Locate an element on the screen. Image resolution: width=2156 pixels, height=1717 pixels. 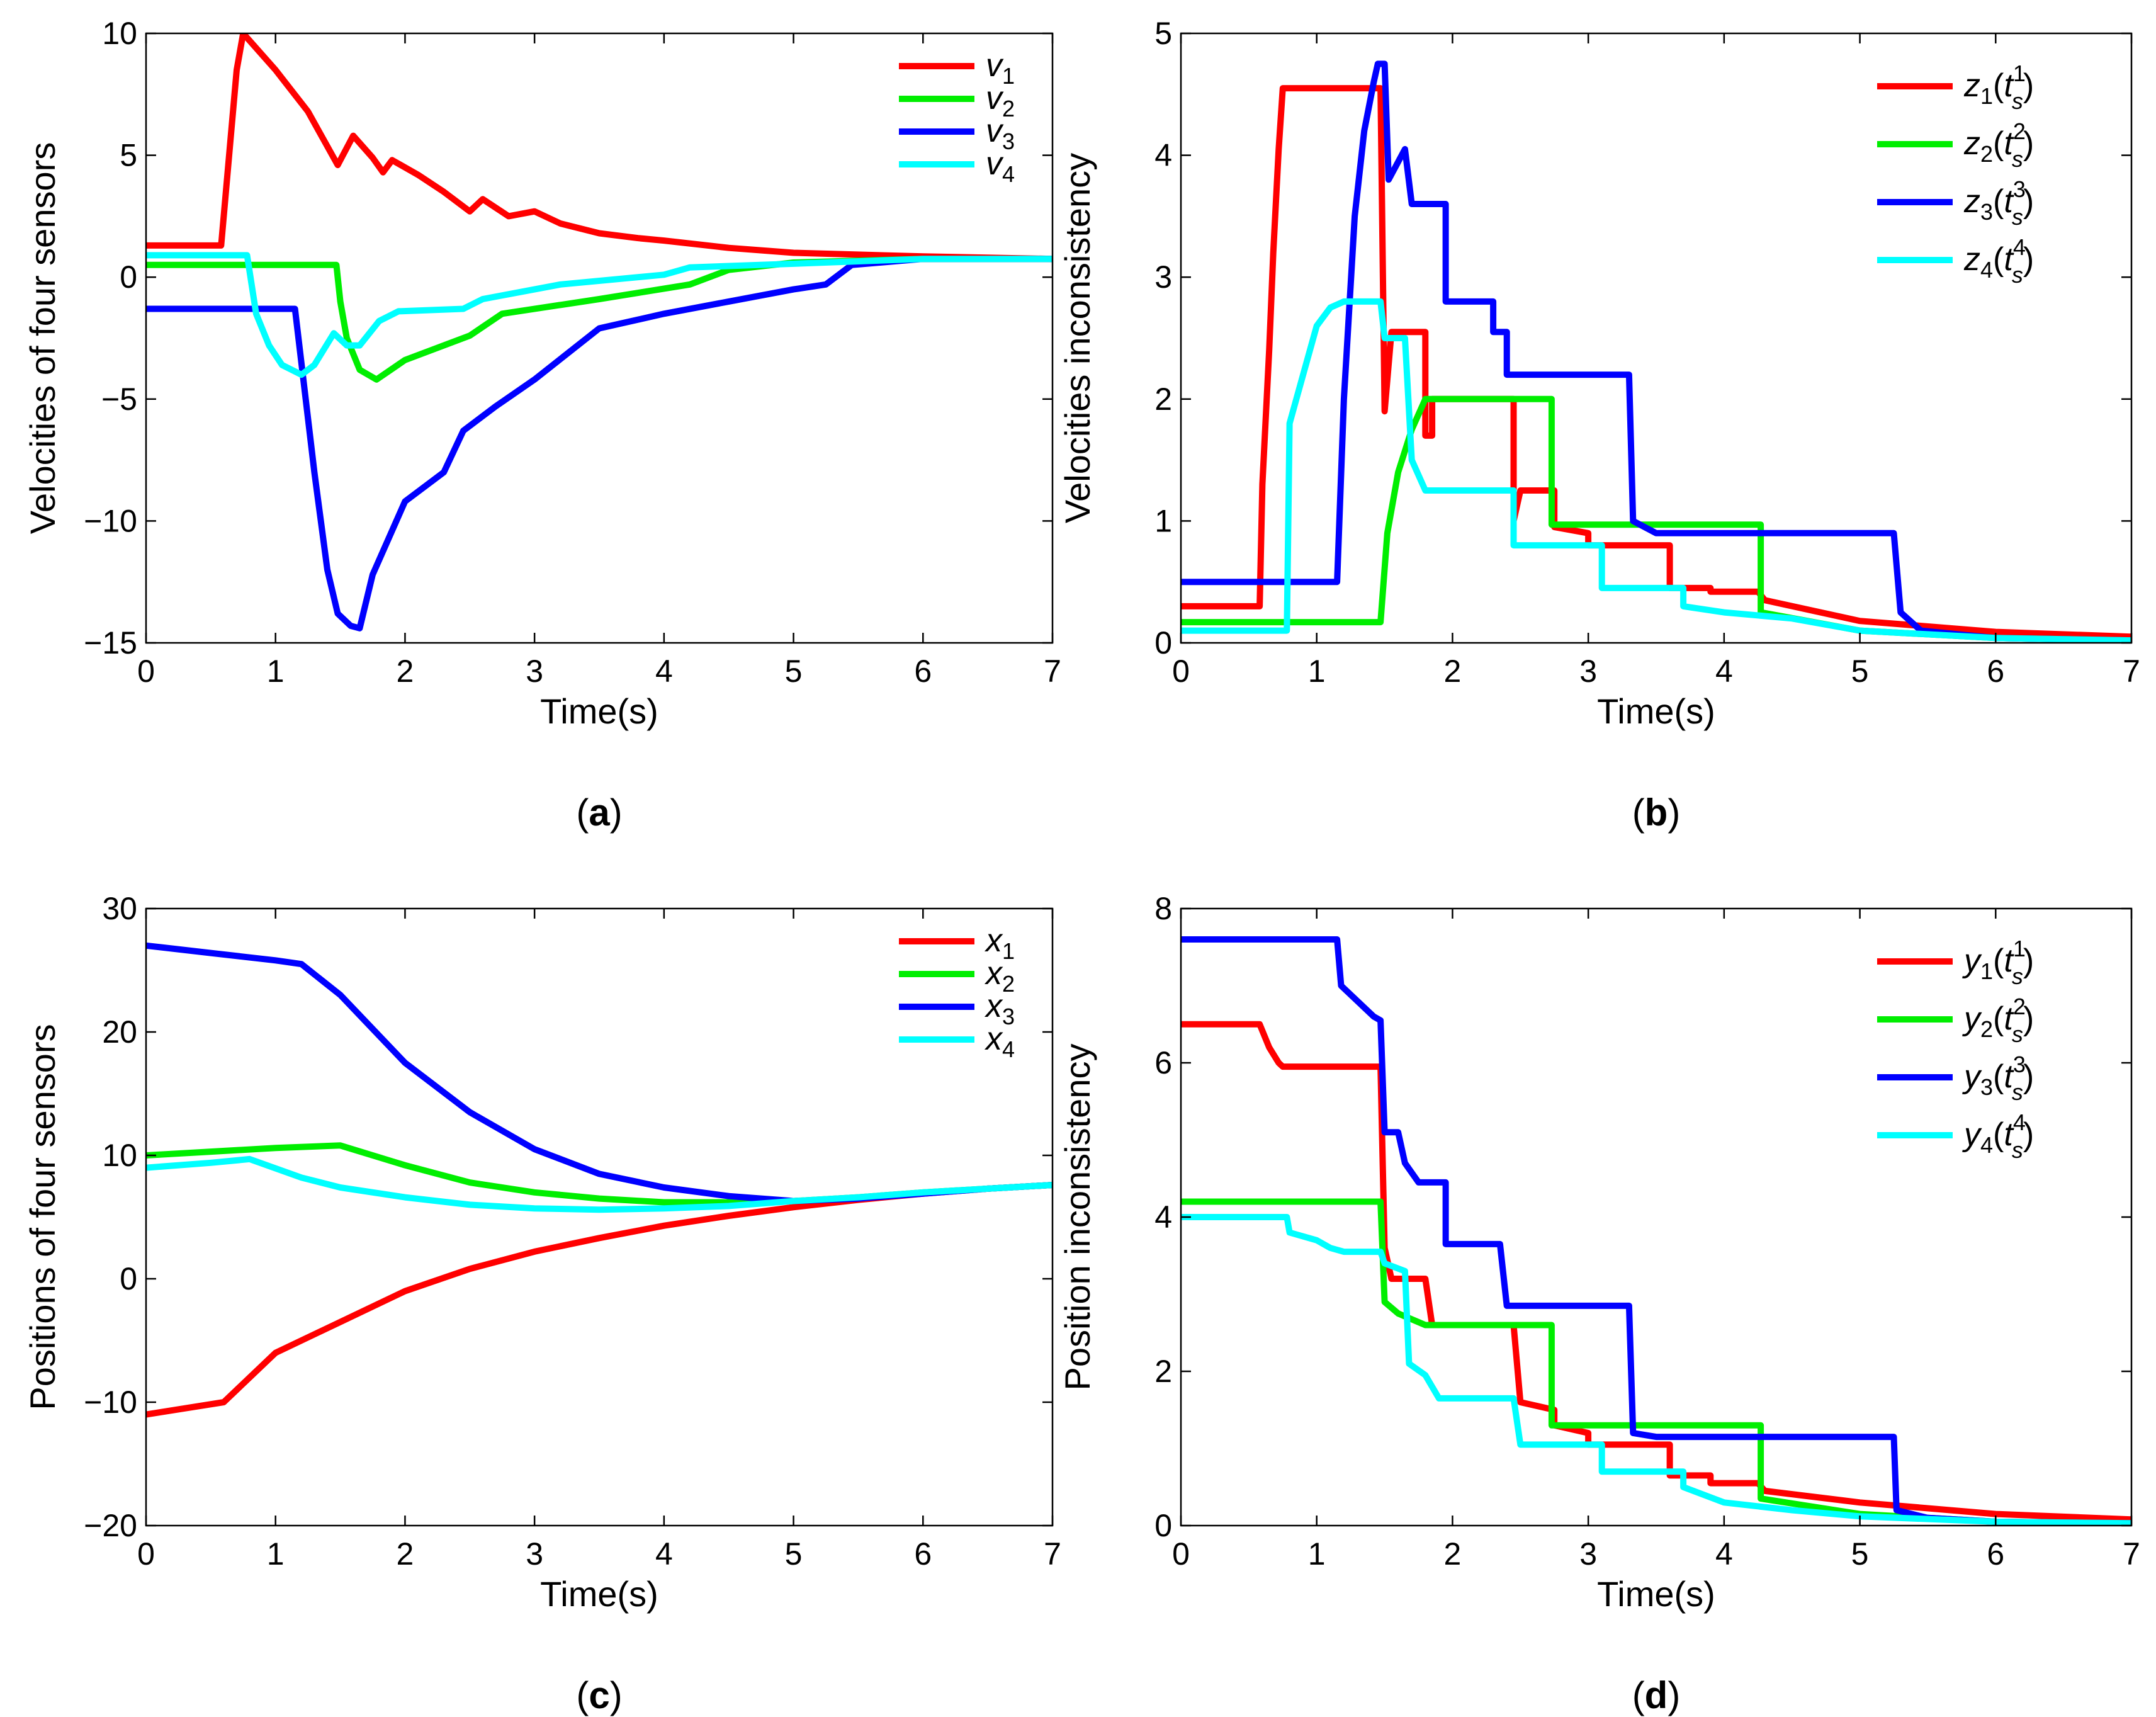
panel-caption: (a) is located at coordinates (599, 812).